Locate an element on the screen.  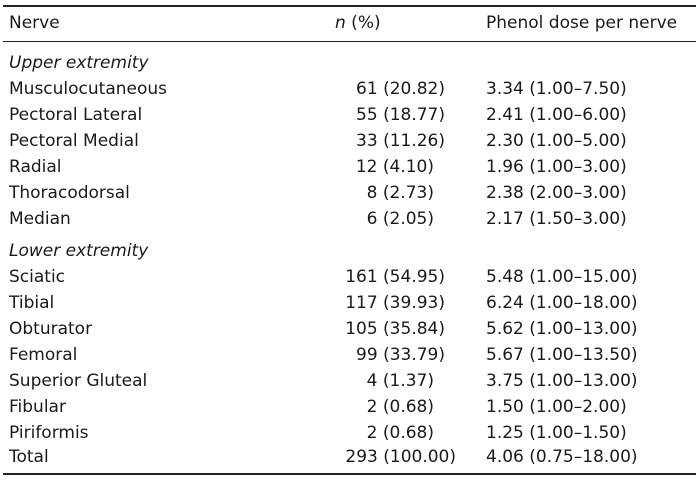
nerve-dose: 1.25 (1.00–1.50) is located at coordinates (556, 433).